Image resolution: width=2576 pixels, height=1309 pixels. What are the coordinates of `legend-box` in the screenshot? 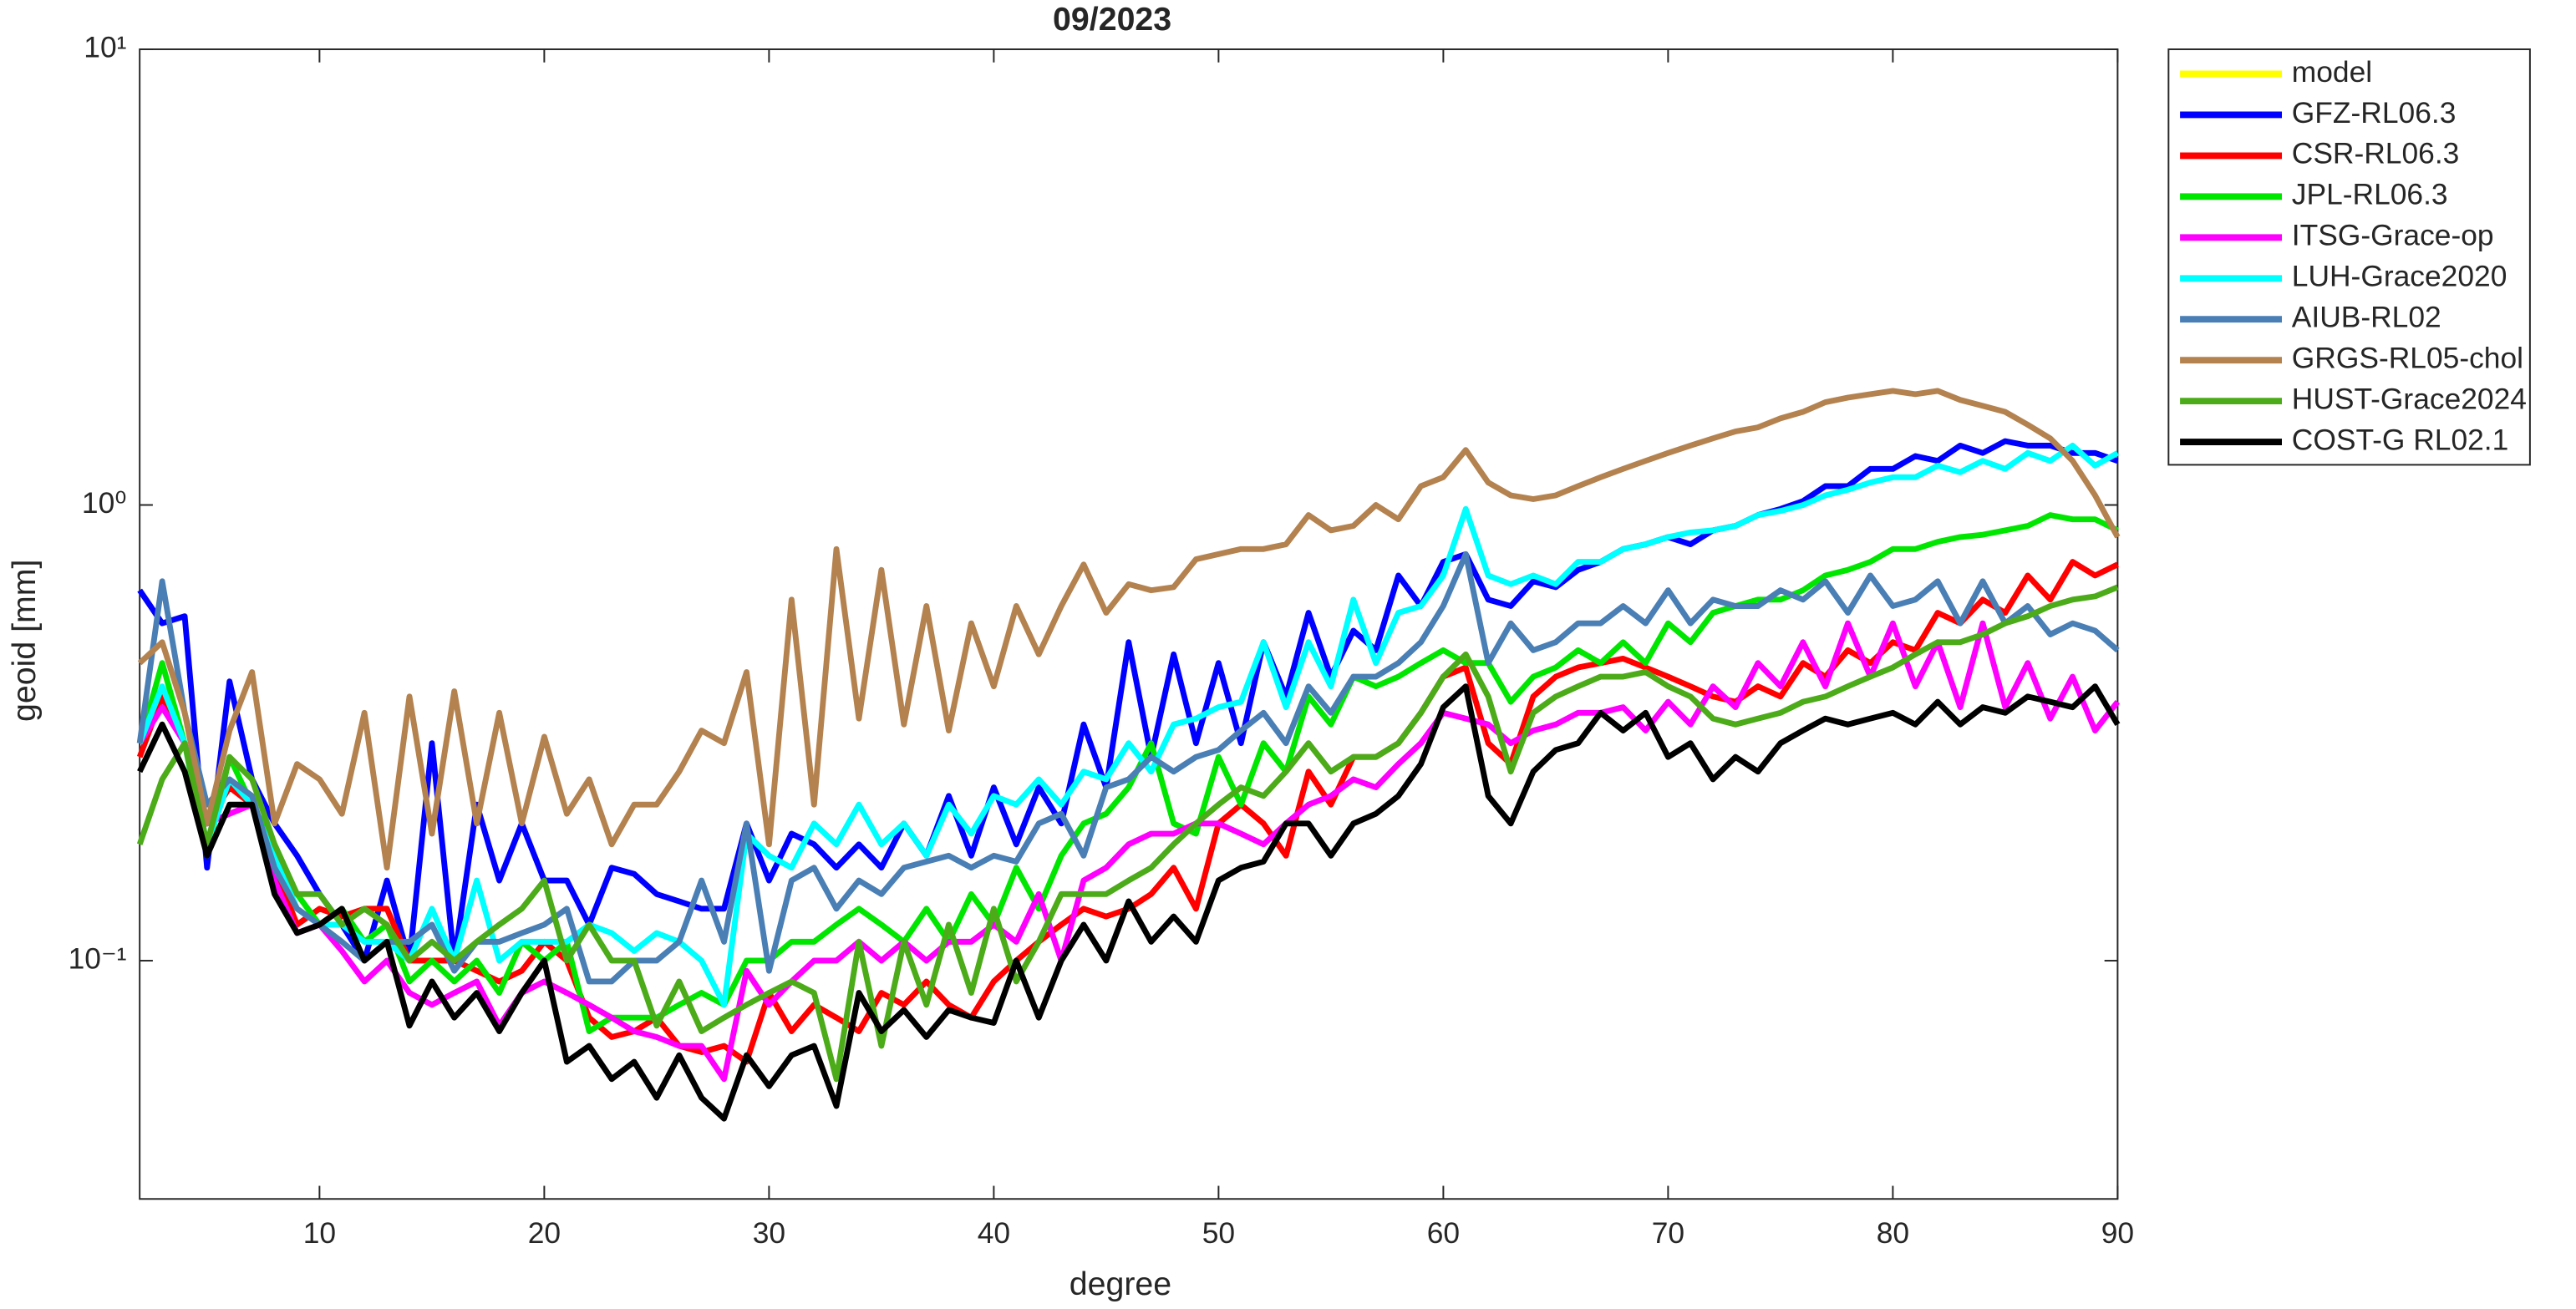 It's located at (2349, 257).